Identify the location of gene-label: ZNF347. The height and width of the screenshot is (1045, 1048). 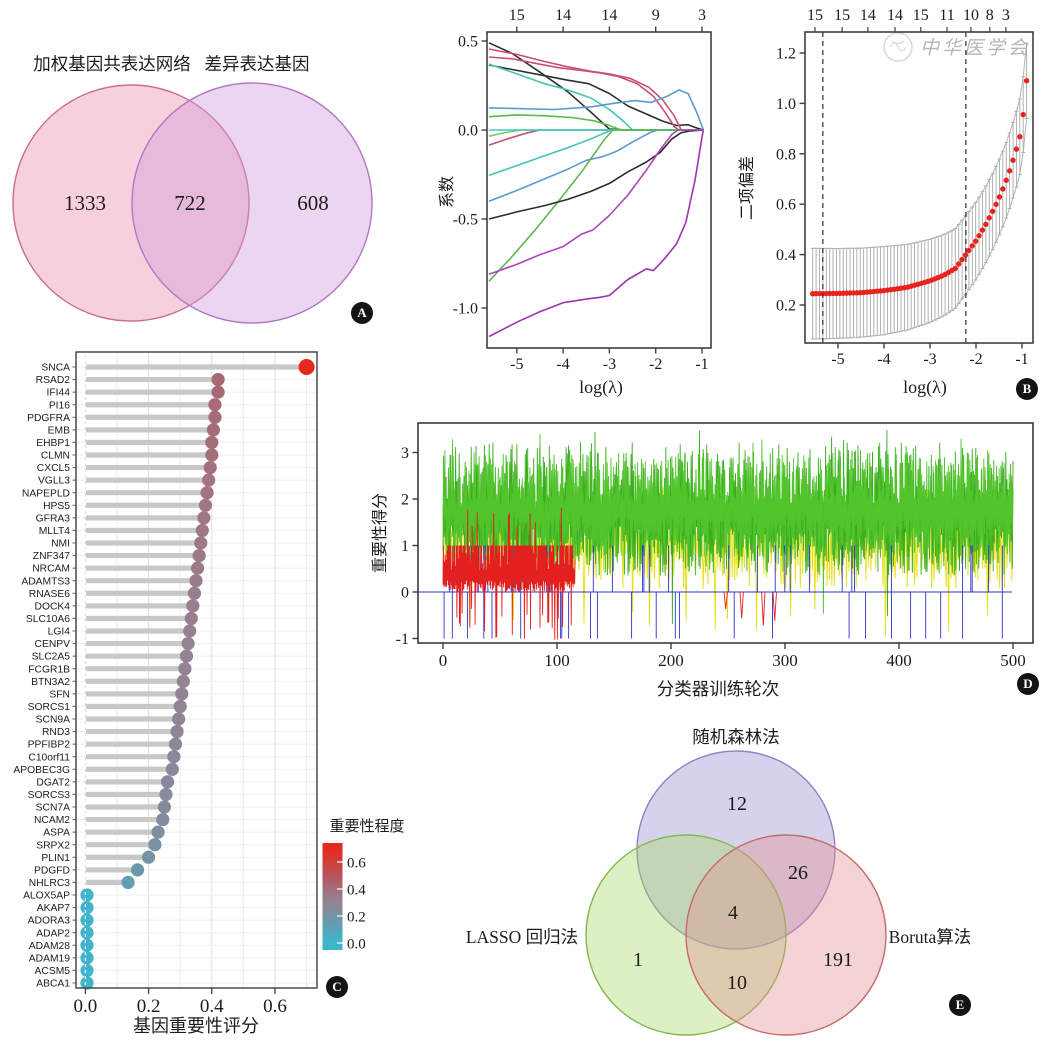
(51, 556).